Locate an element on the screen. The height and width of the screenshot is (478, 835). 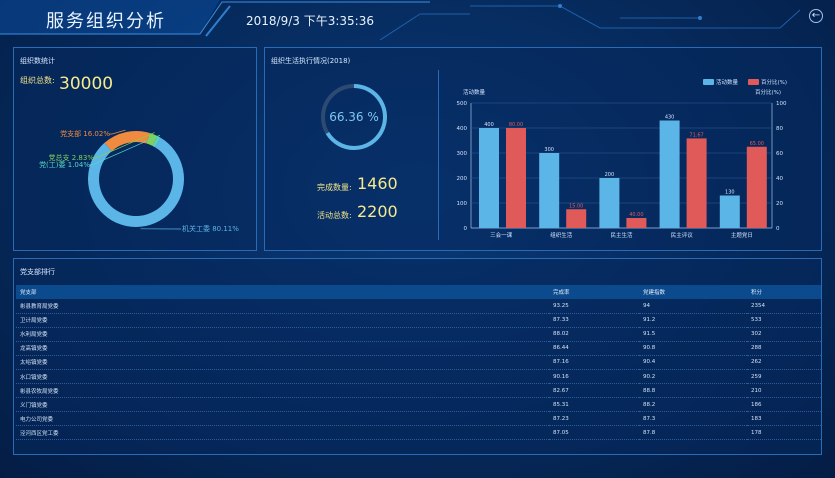
activity-total-value: 2200 is located at coordinates (377, 211).